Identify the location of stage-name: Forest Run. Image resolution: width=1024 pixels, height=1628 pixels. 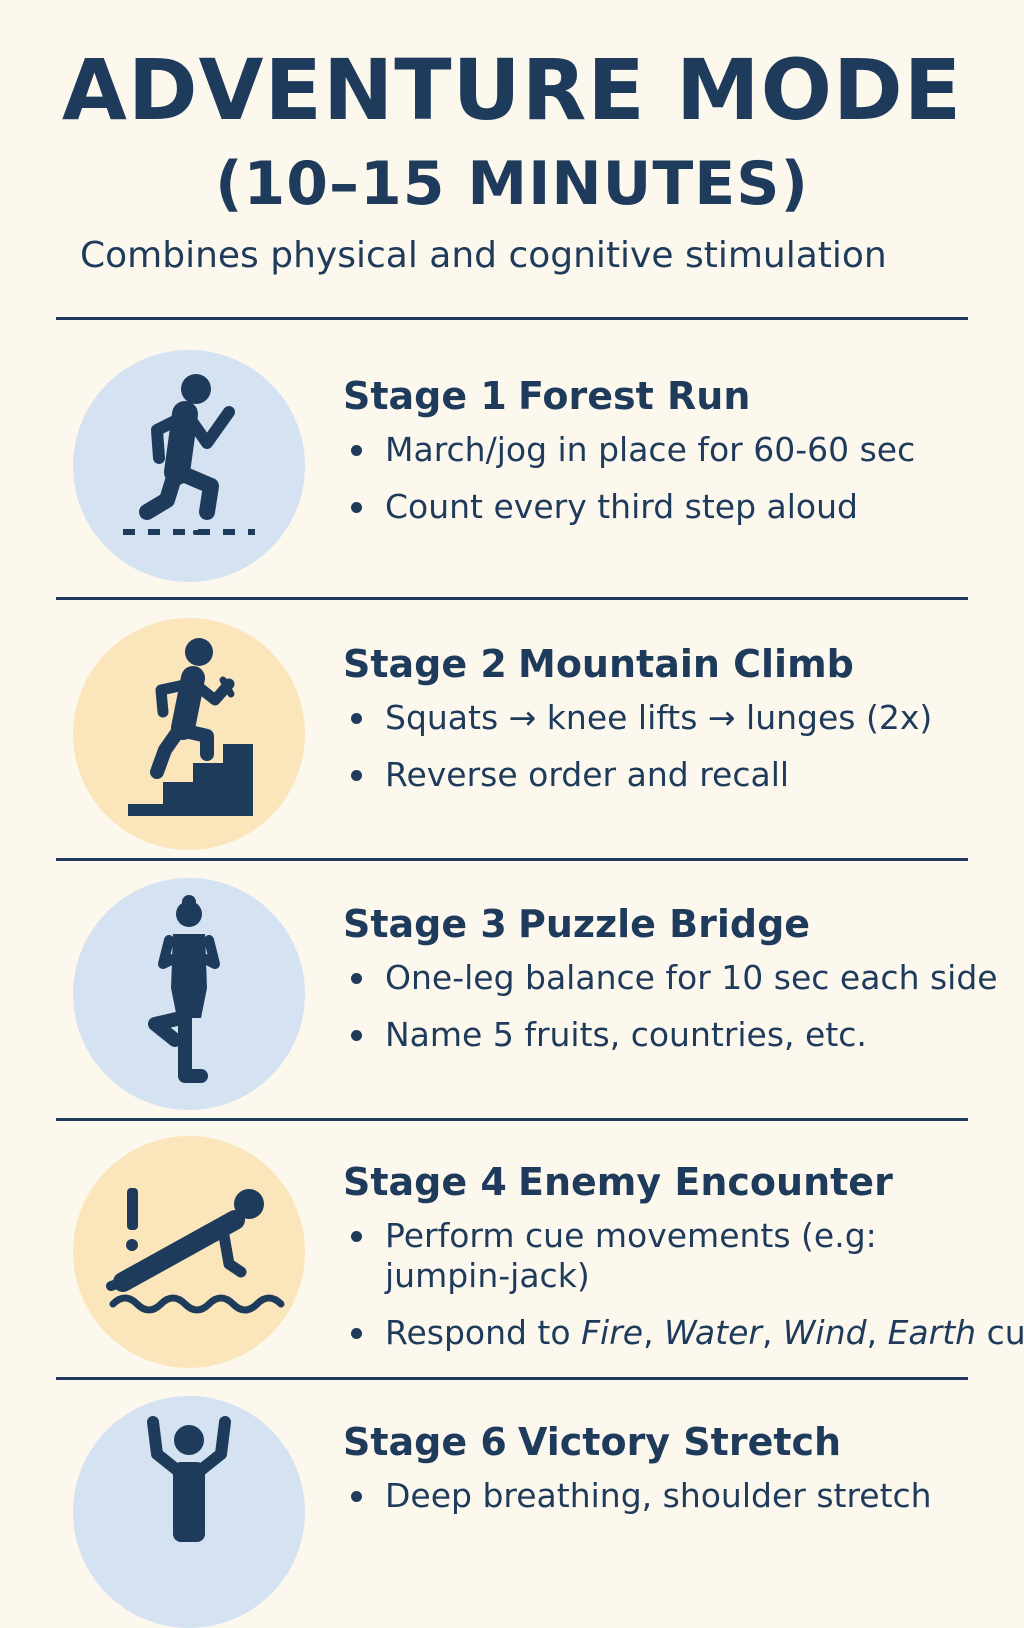
(634, 396).